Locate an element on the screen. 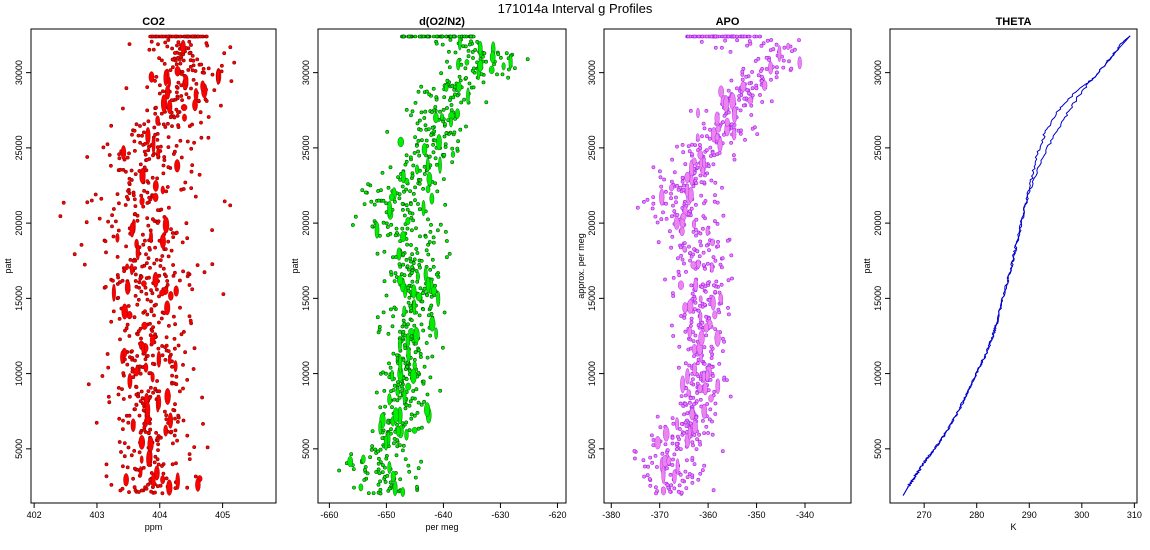  apo-x-tick-label: -340 is located at coordinates (805, 515).